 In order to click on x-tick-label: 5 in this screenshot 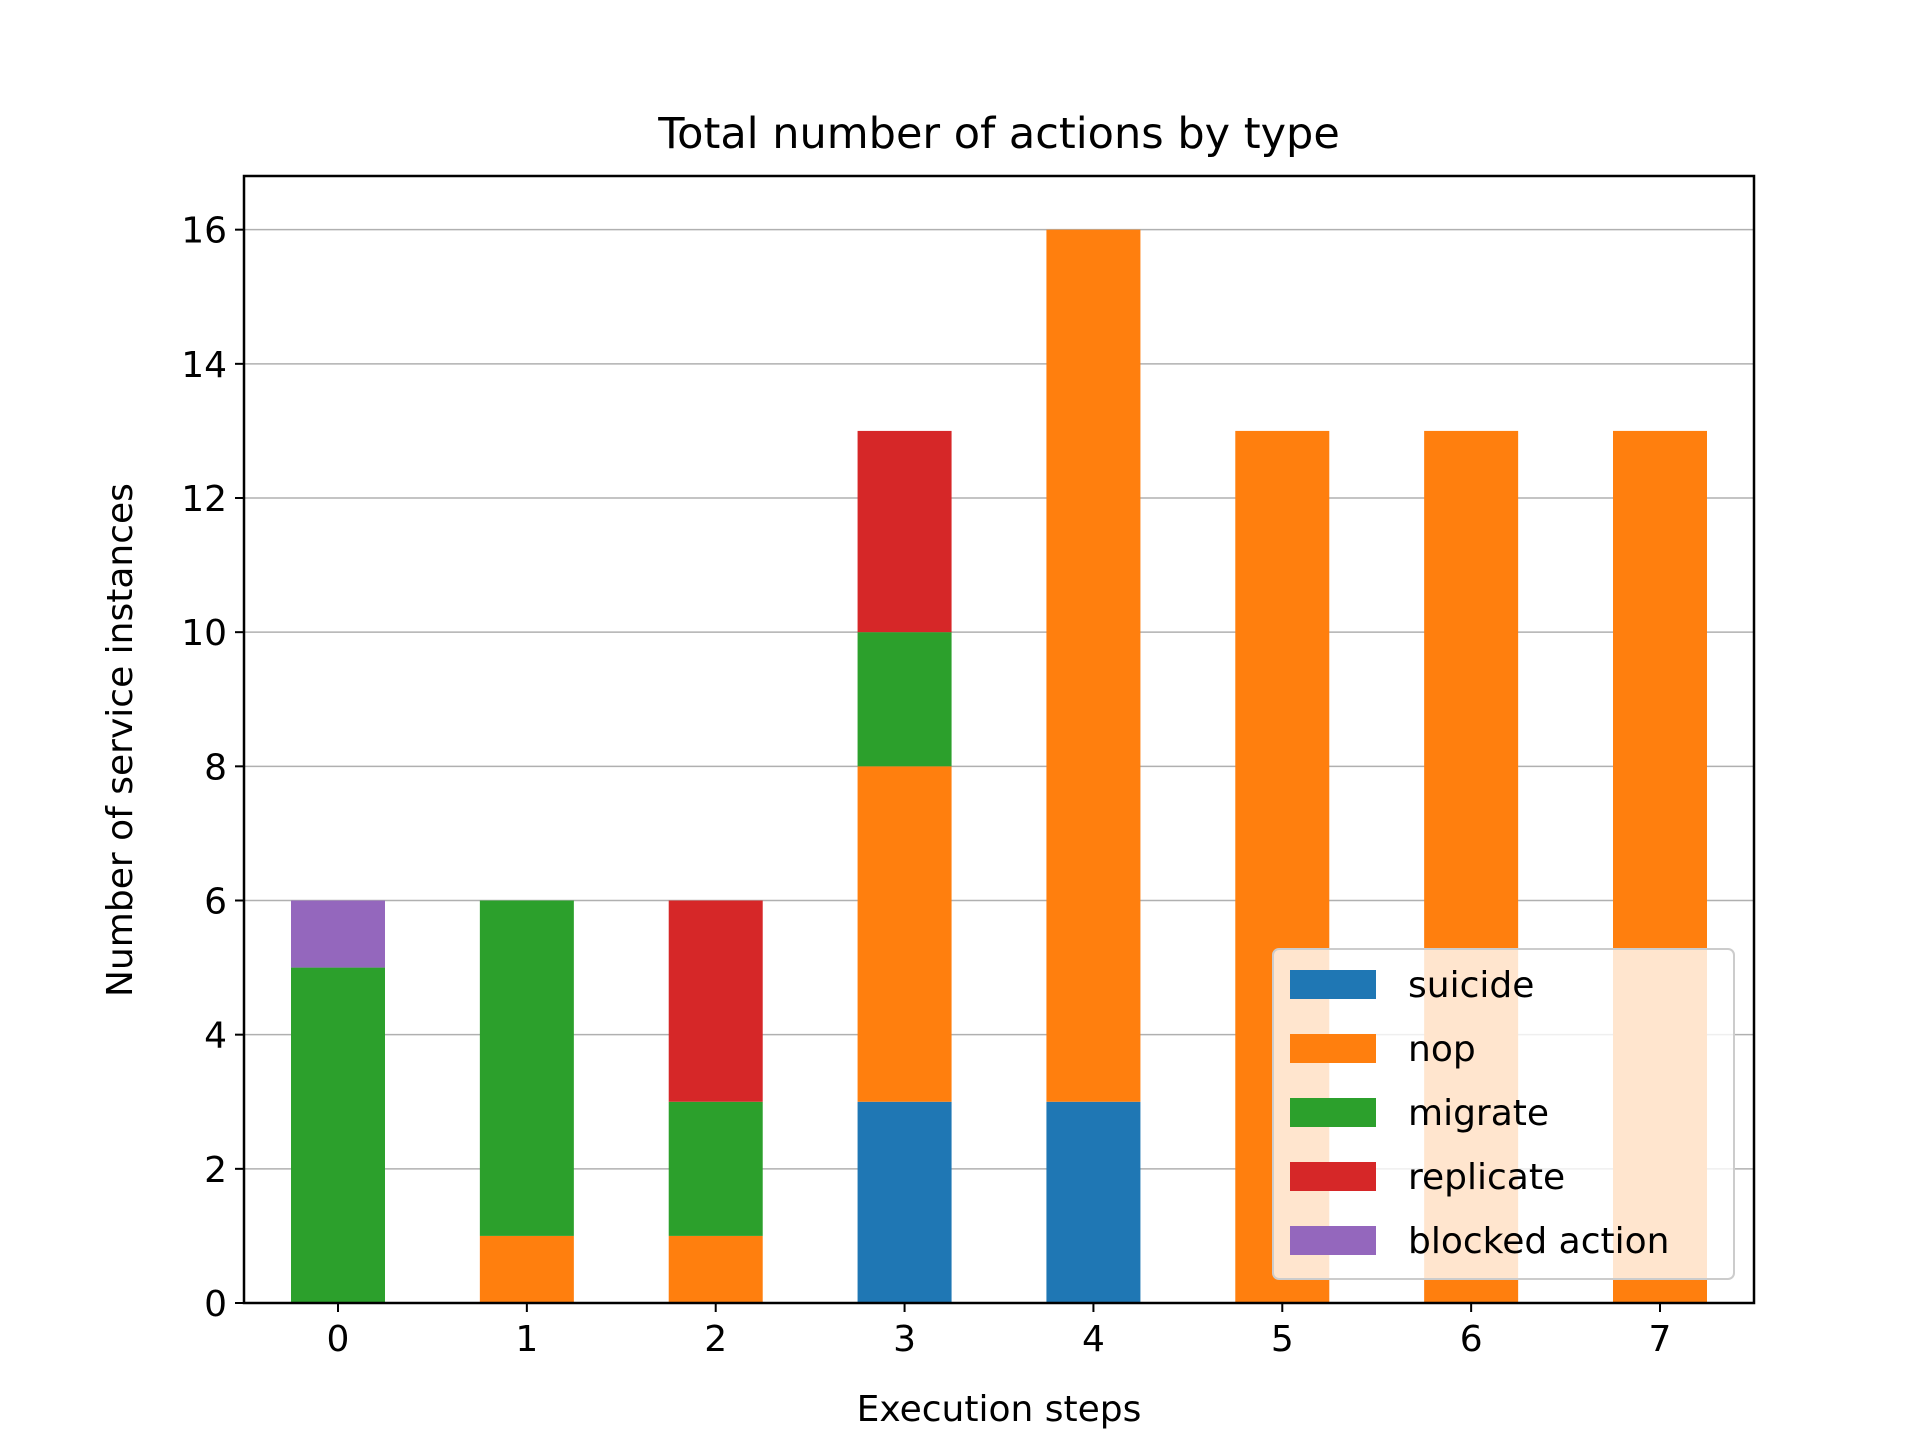, I will do `click(1282, 1339)`.